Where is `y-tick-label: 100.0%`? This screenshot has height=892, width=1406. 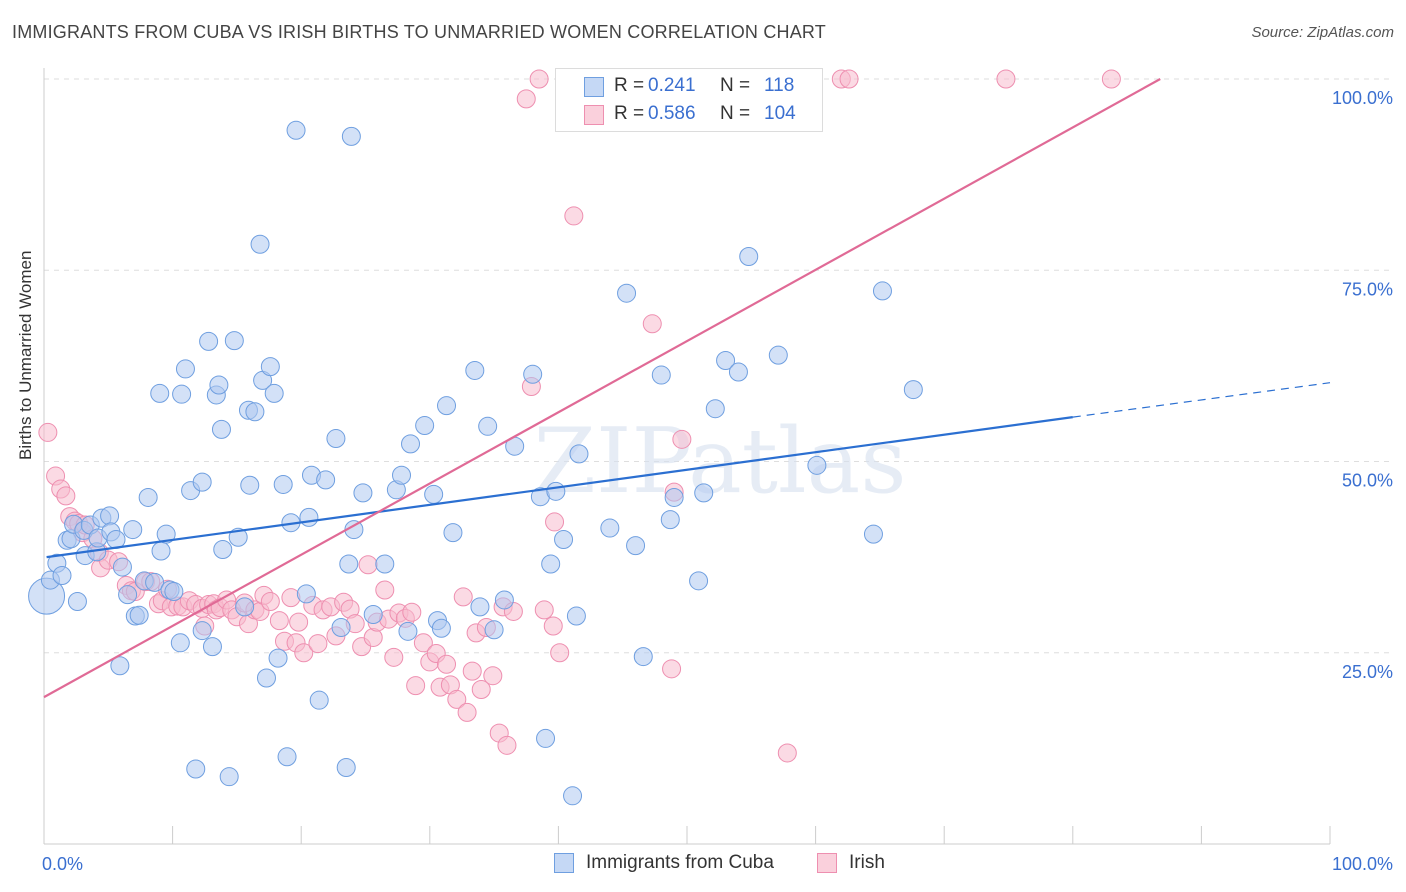 y-tick-label: 100.0% is located at coordinates (1362, 98).